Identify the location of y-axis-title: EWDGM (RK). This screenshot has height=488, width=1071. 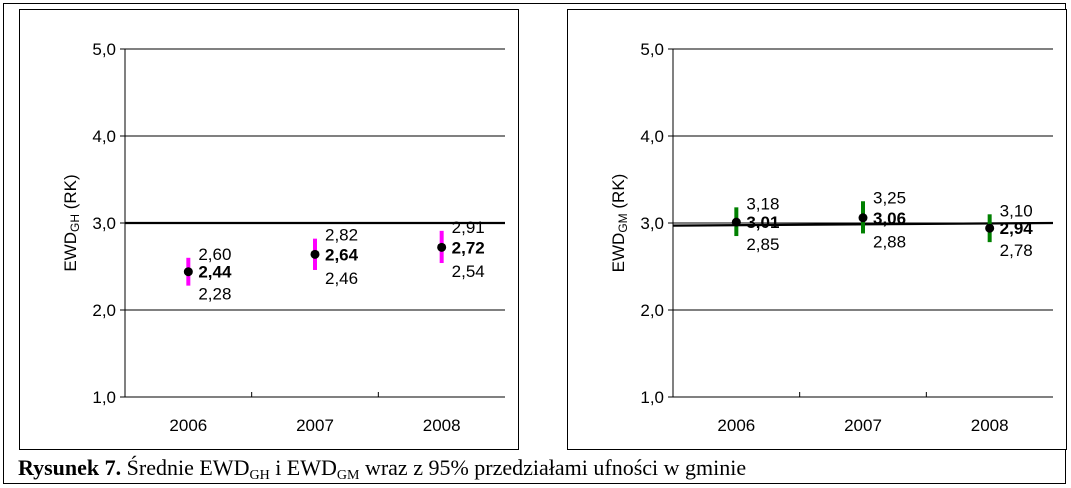
(619, 223).